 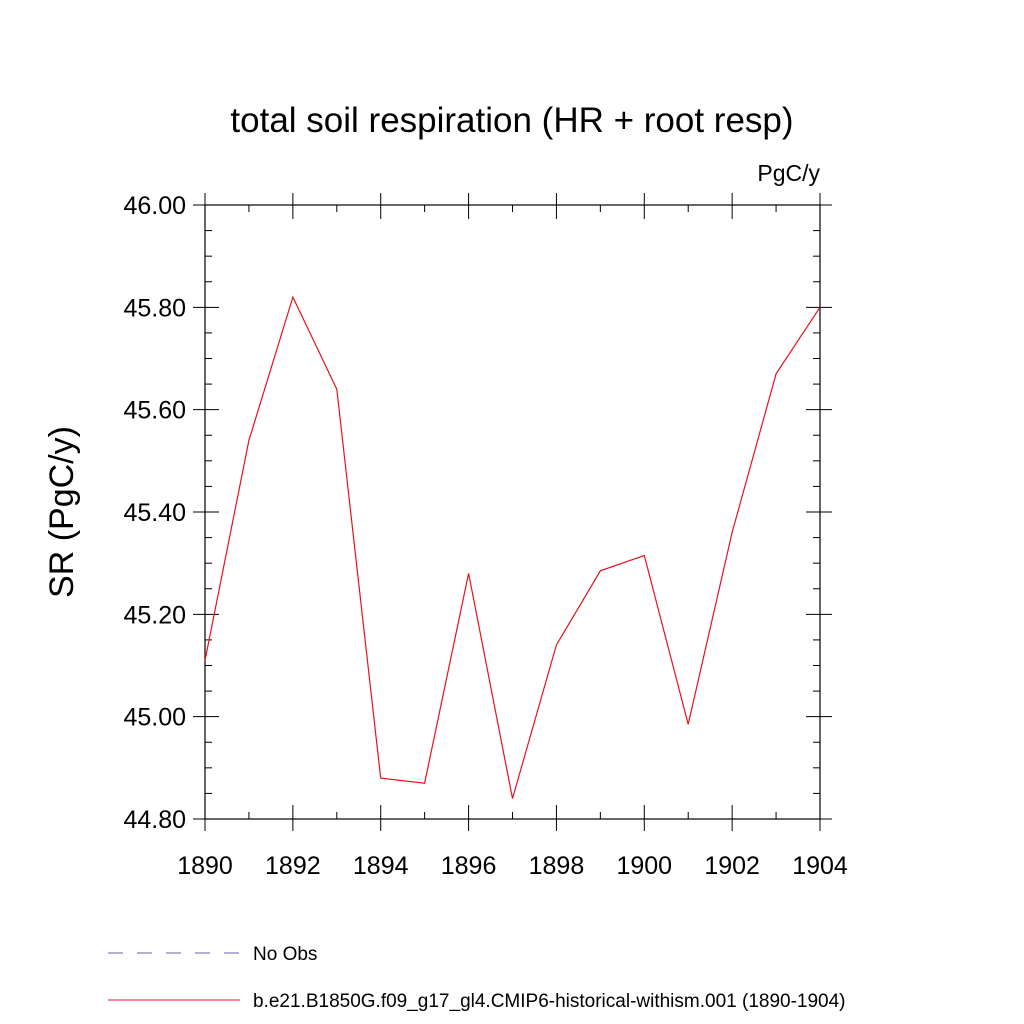 What do you see at coordinates (732, 866) in the screenshot?
I see `x-tick-label: 1902` at bounding box center [732, 866].